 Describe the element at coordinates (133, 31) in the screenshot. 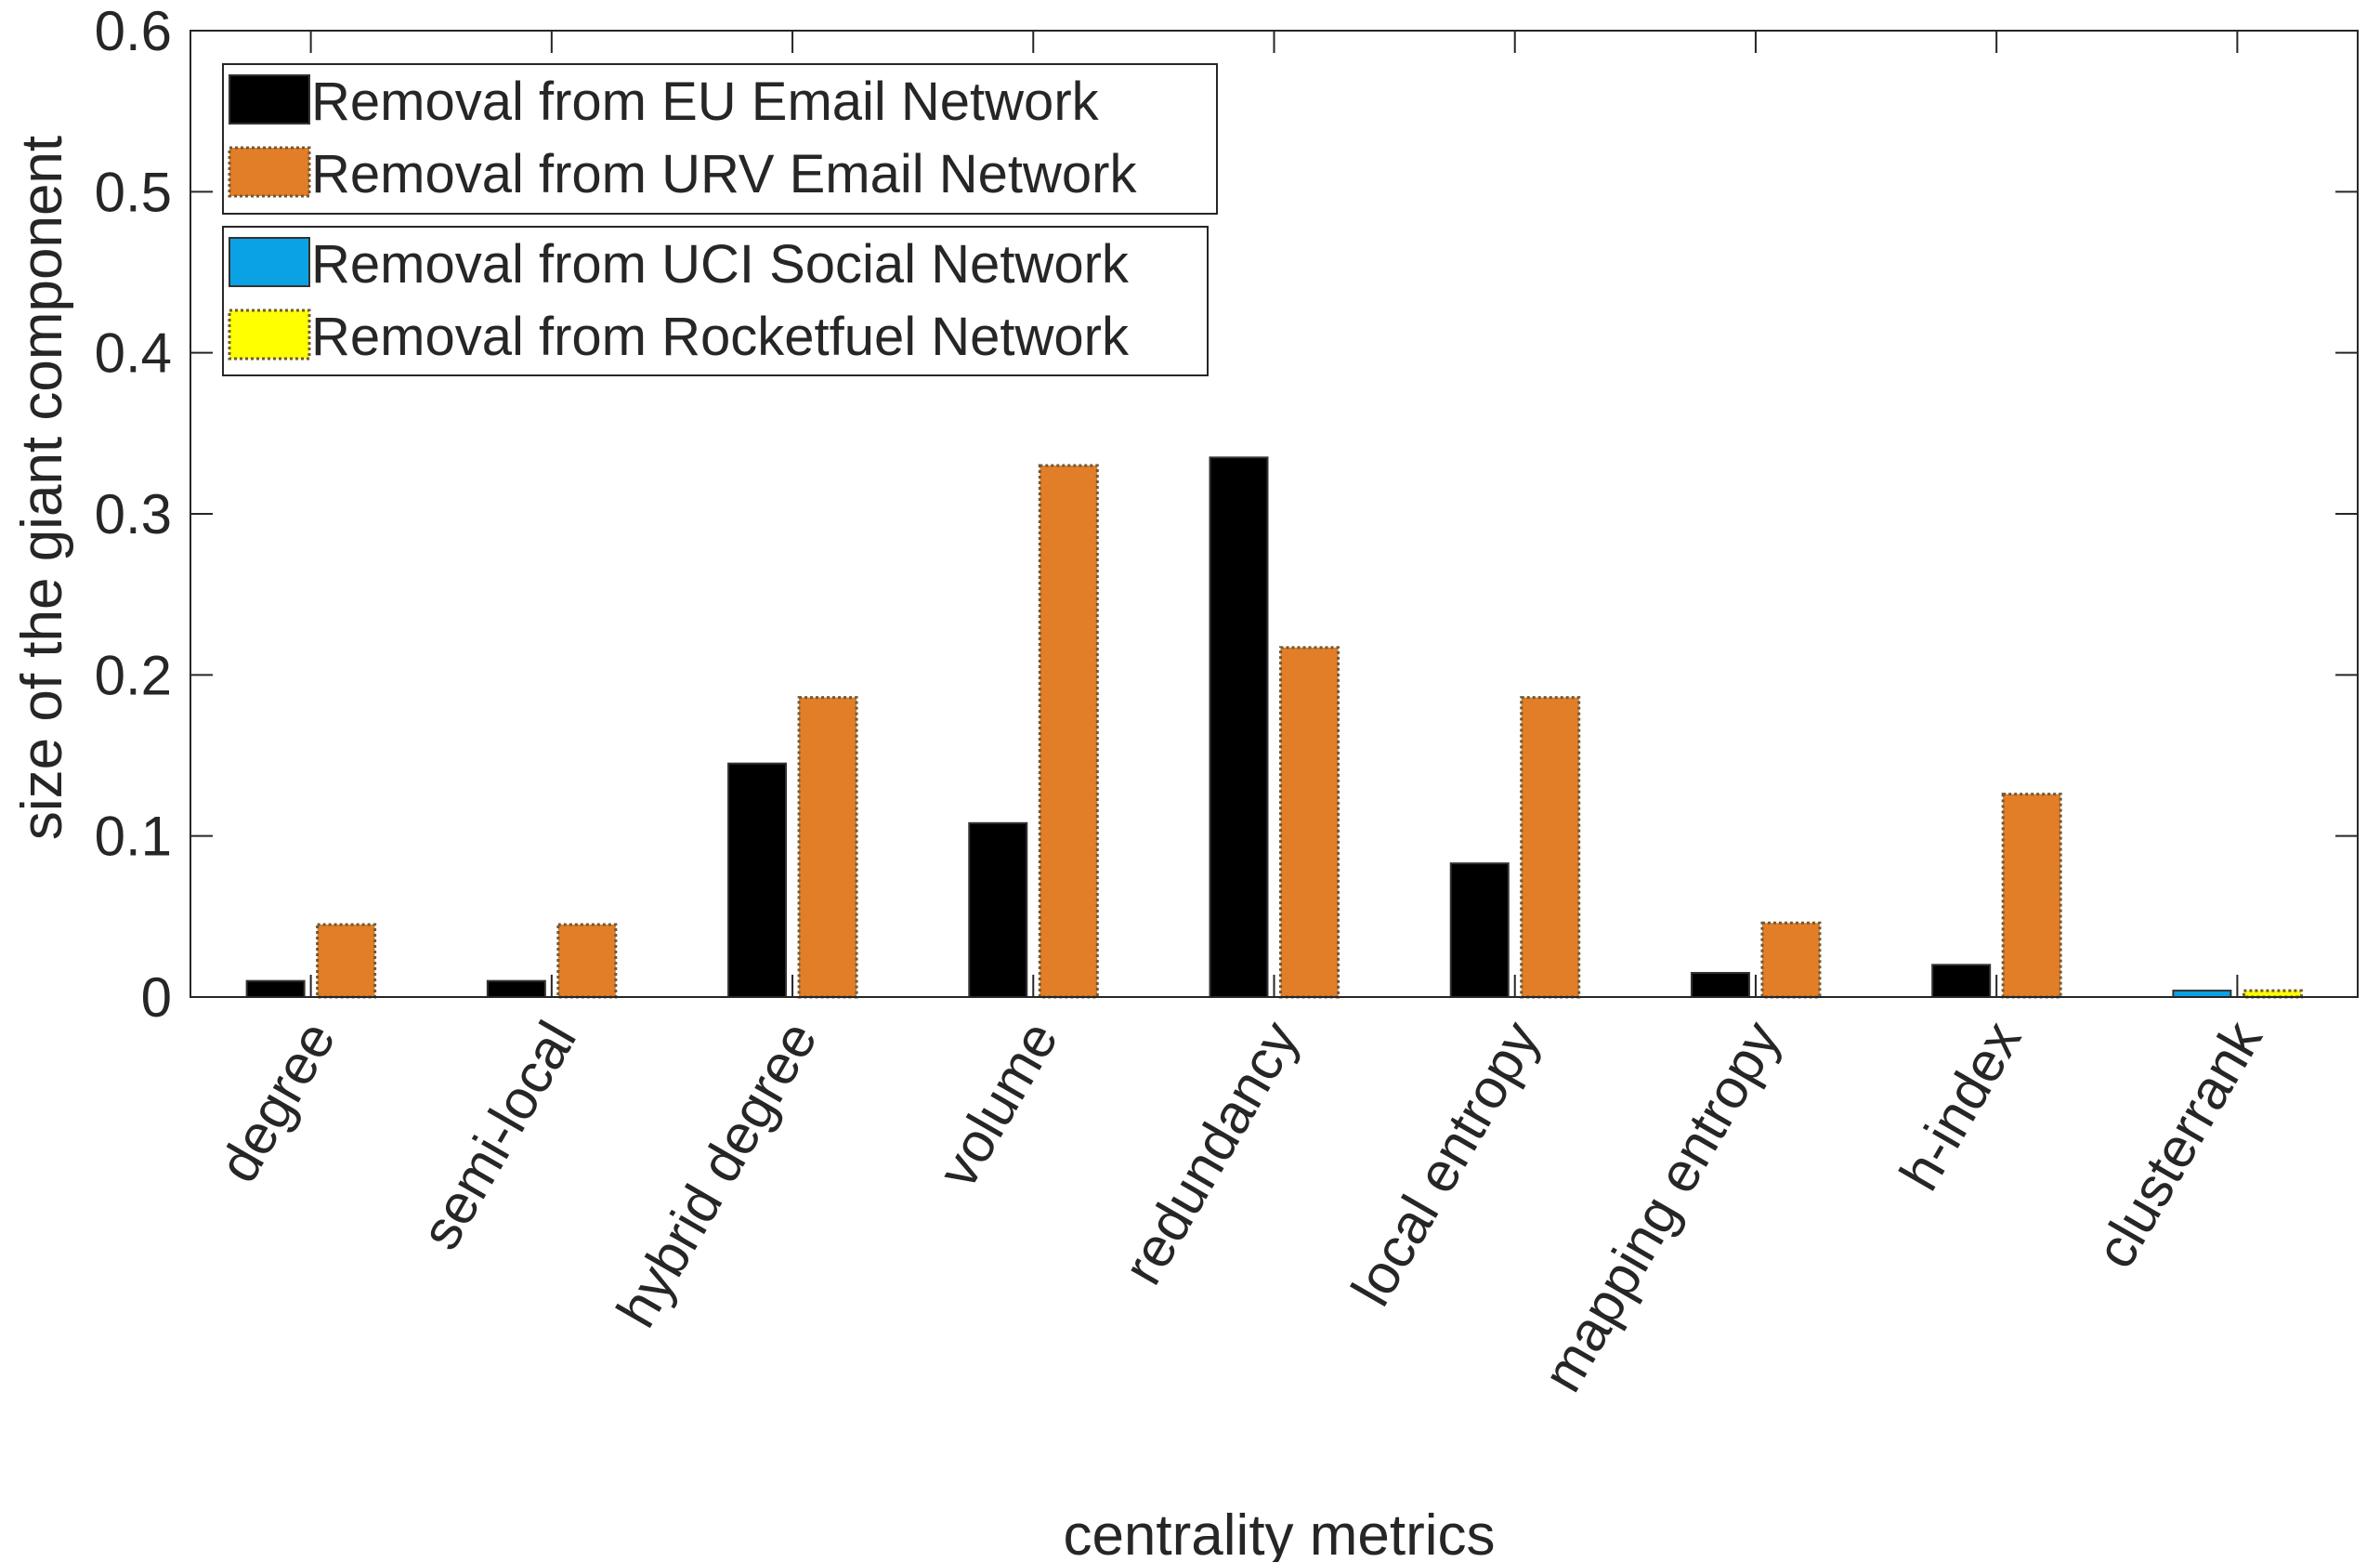

I see `y-tick-label: 0.6` at that location.